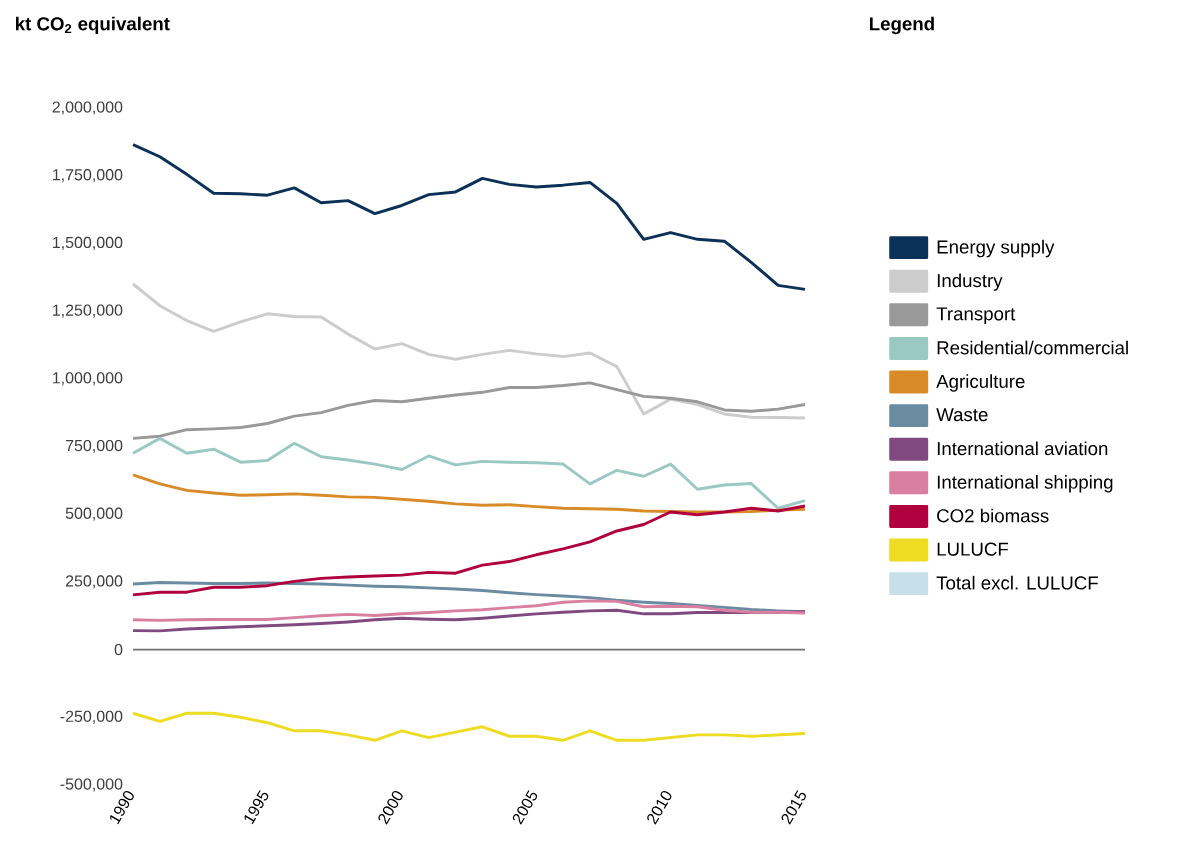 The width and height of the screenshot is (1180, 855). What do you see at coordinates (93, 25) in the screenshot?
I see `y-axis-title: kt CO$_{2}$ equivalent` at bounding box center [93, 25].